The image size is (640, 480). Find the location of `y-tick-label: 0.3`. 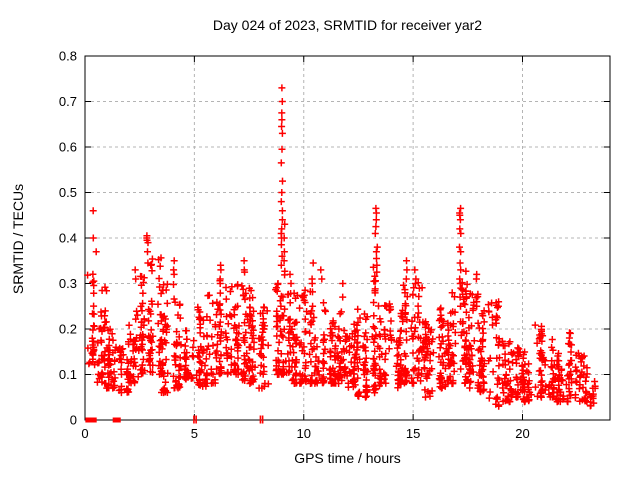

y-tick-label: 0.3 is located at coordinates (68, 283).